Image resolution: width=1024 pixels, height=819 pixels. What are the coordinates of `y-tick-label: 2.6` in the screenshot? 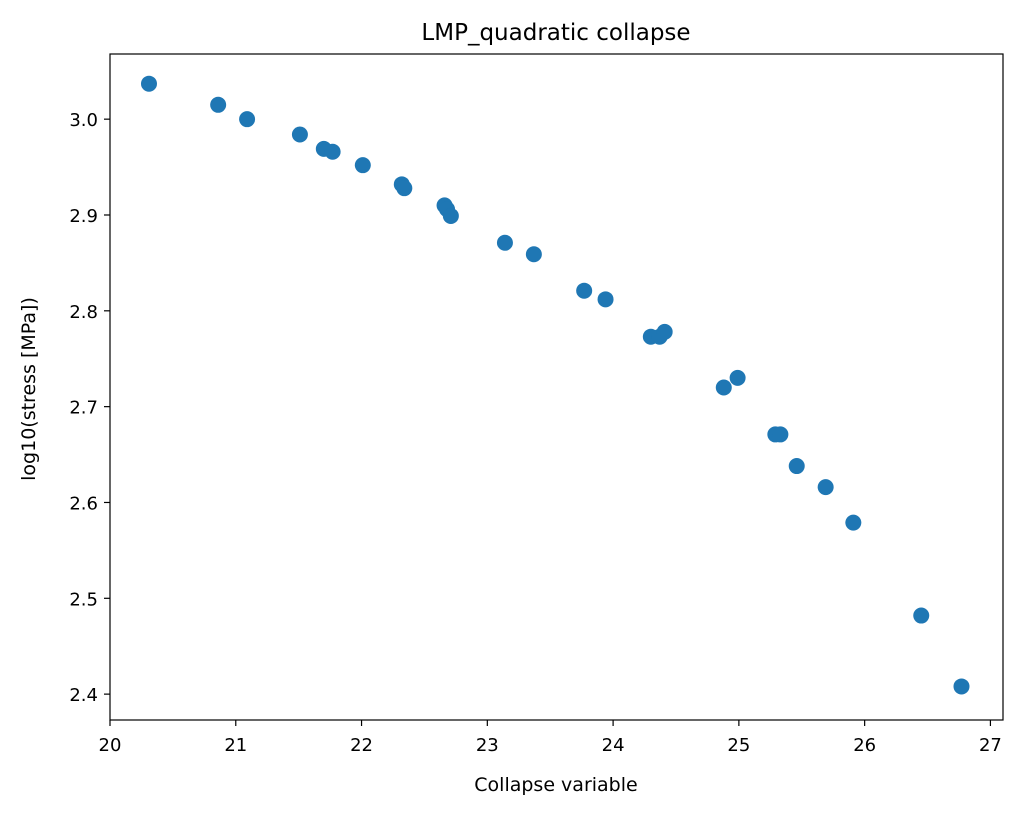 It's located at (83, 503).